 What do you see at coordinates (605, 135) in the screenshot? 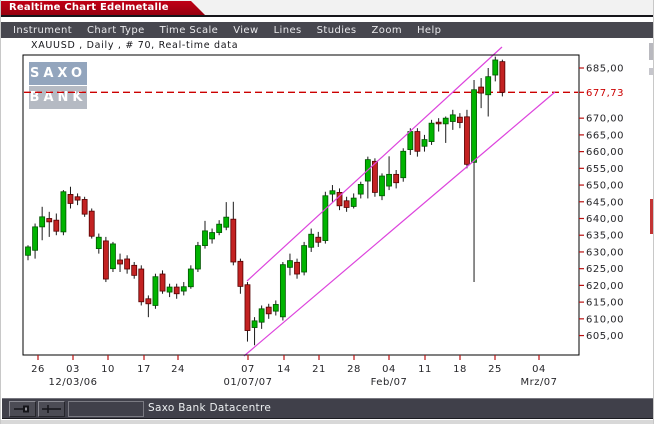
I see `y-axis-label: 665,00` at bounding box center [605, 135].